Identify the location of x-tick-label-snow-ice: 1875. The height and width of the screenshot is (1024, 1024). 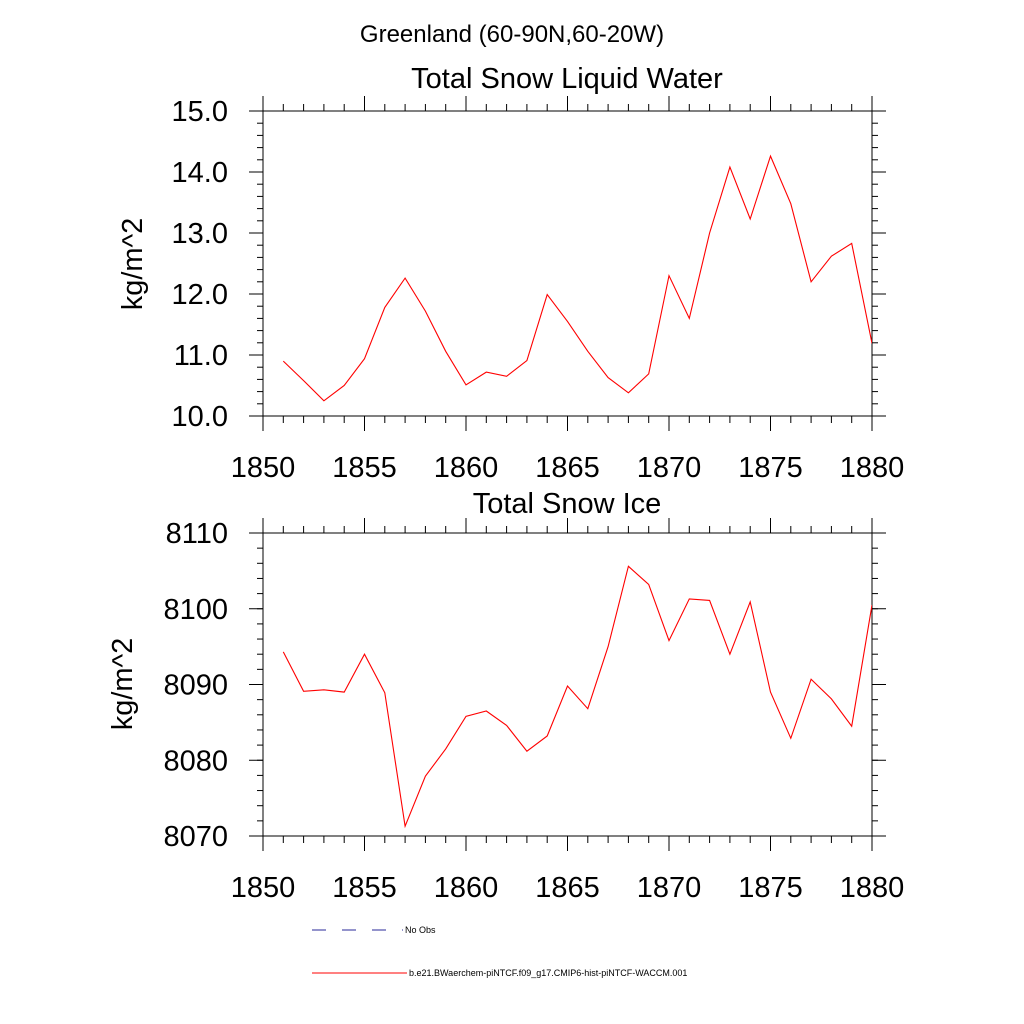
(770, 888).